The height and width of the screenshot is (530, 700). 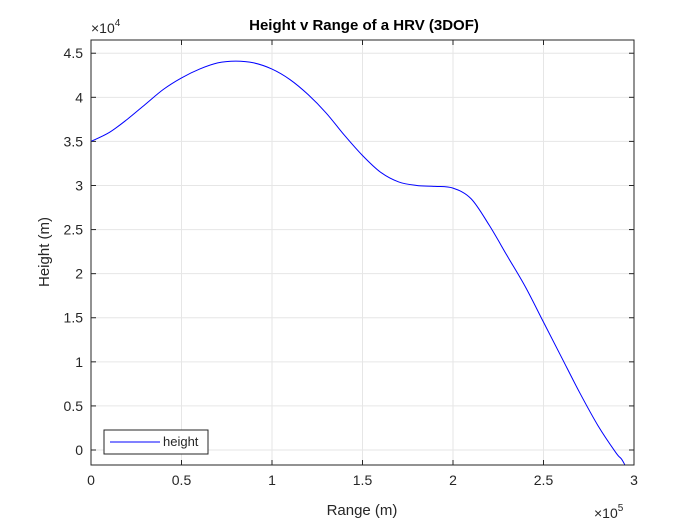 I want to click on y-tick-label: 1, so click(x=79, y=362).